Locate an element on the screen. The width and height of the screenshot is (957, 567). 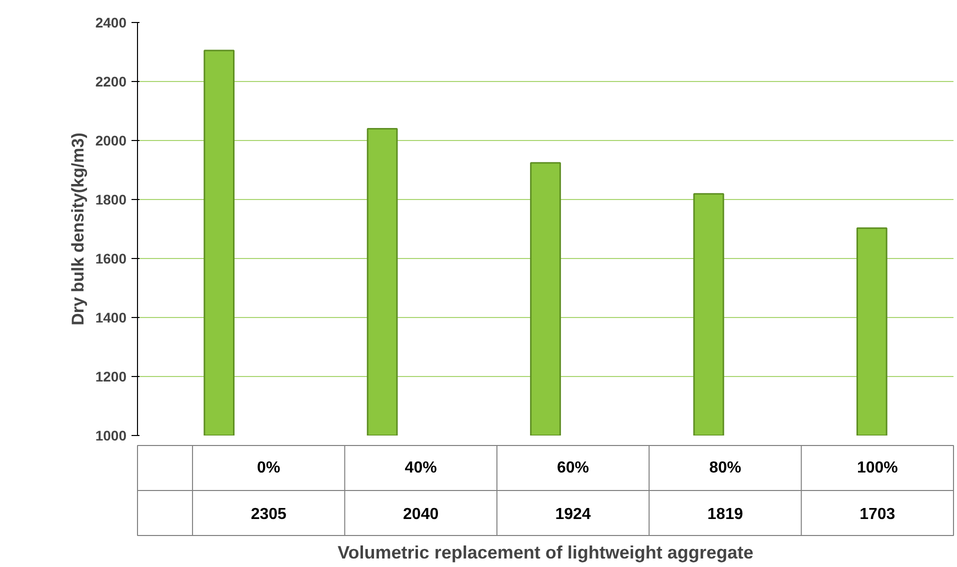
y-tick-label: 1600 is located at coordinates (111, 258).